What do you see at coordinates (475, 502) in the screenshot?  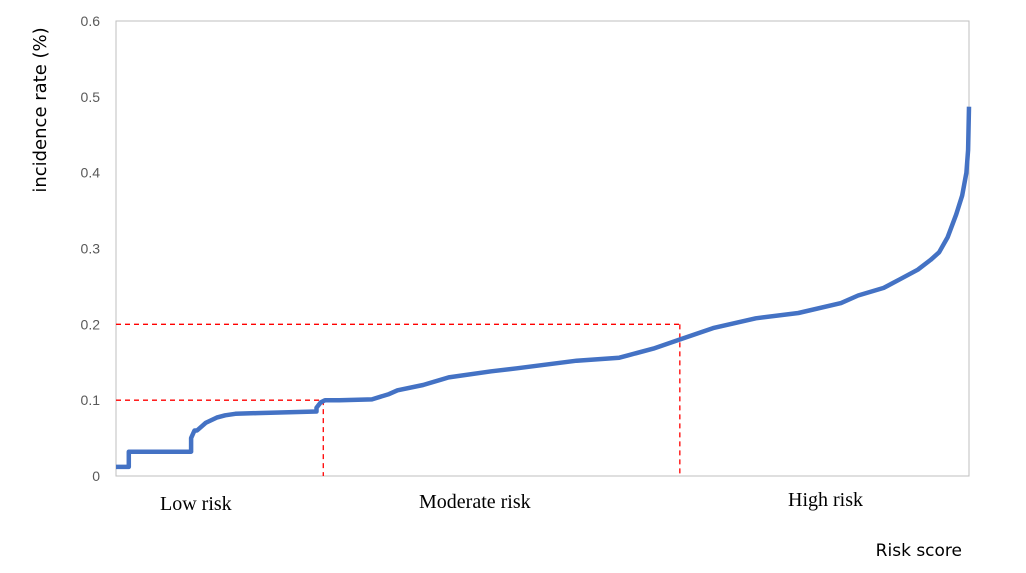 I see `region-label-moderate-risk: Moderate risk` at bounding box center [475, 502].